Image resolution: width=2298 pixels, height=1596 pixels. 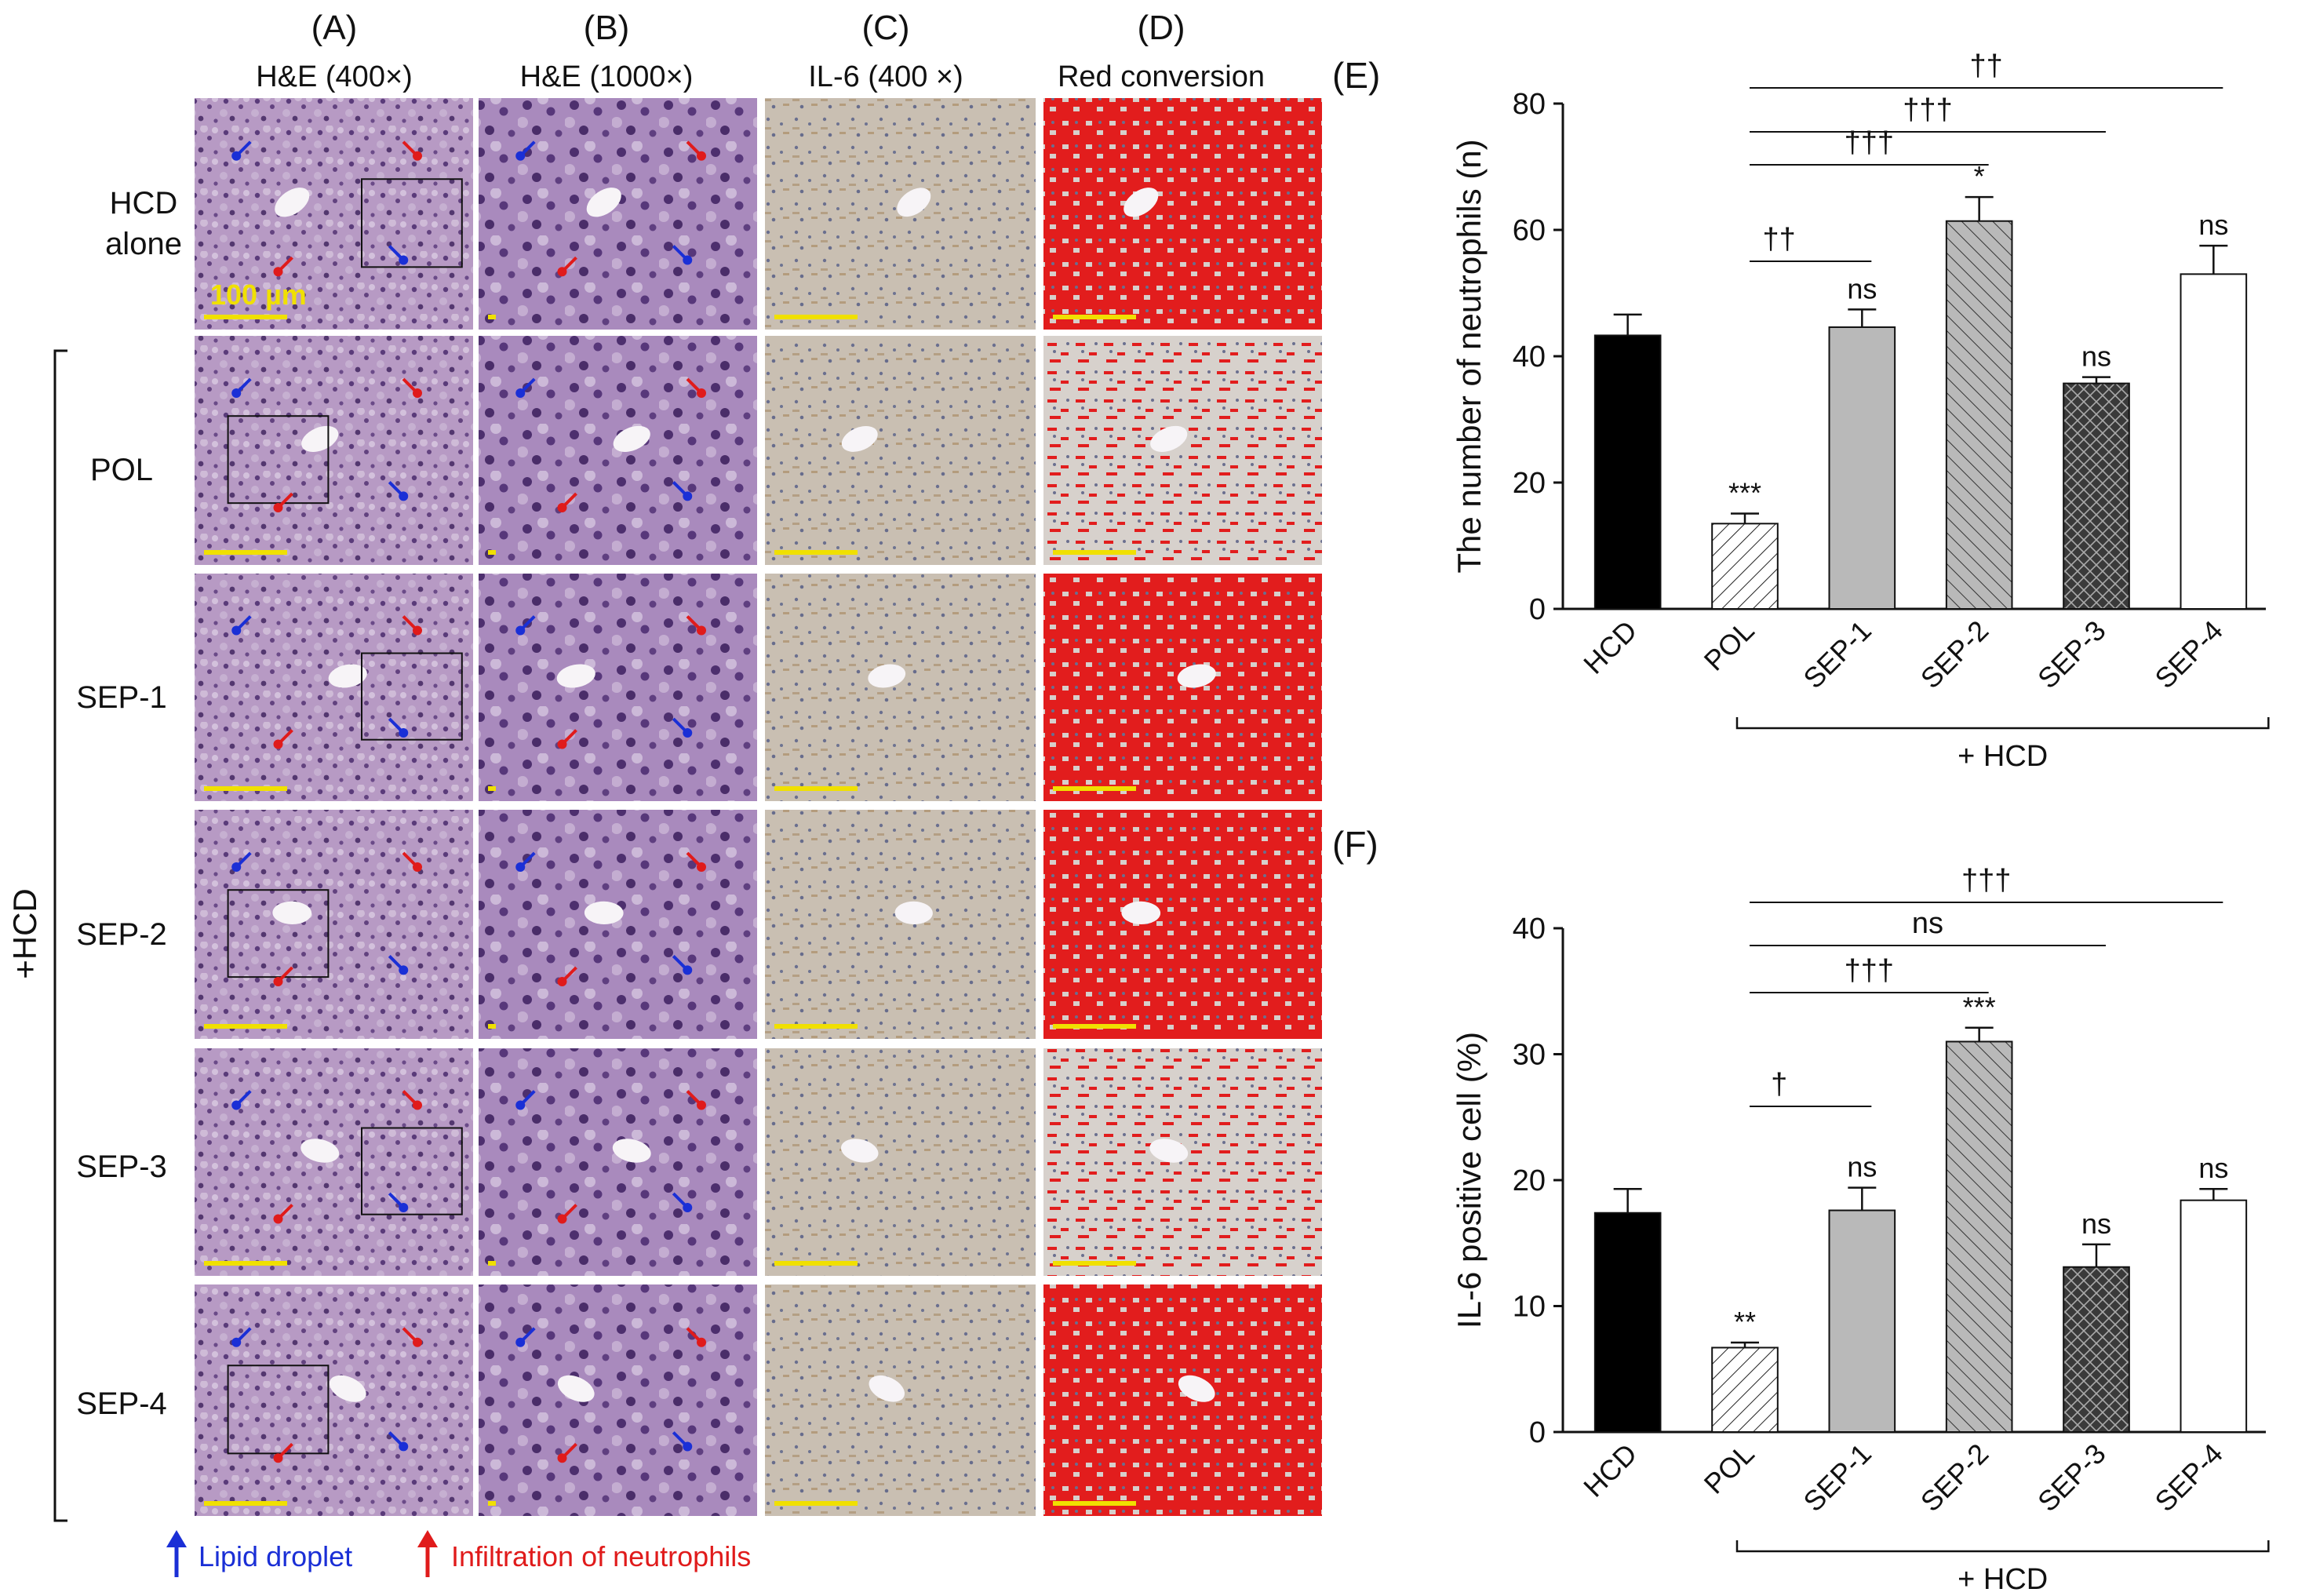 What do you see at coordinates (334, 28) in the screenshot?
I see `panel-letter-a: (A)` at bounding box center [334, 28].